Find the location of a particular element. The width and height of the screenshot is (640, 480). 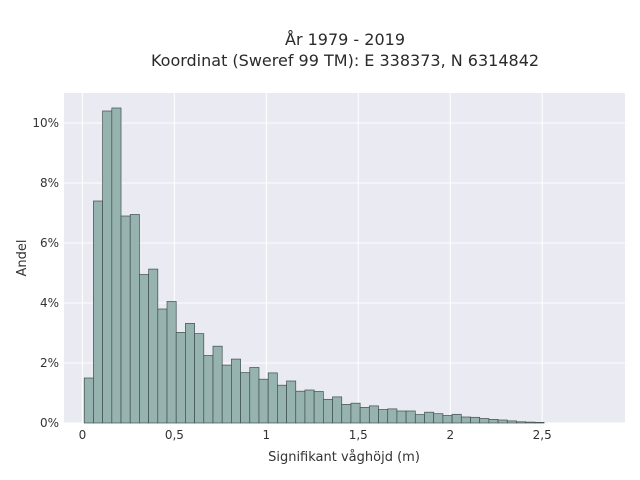

y-tick-label: 8% is located at coordinates (49, 183).